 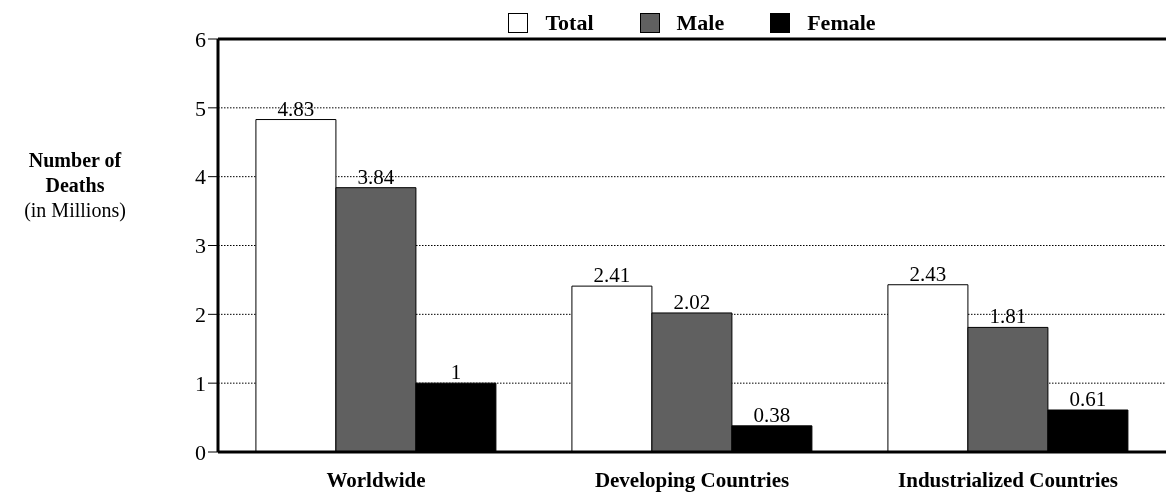 What do you see at coordinates (200, 108) in the screenshot?
I see `y-tick-label: 5` at bounding box center [200, 108].